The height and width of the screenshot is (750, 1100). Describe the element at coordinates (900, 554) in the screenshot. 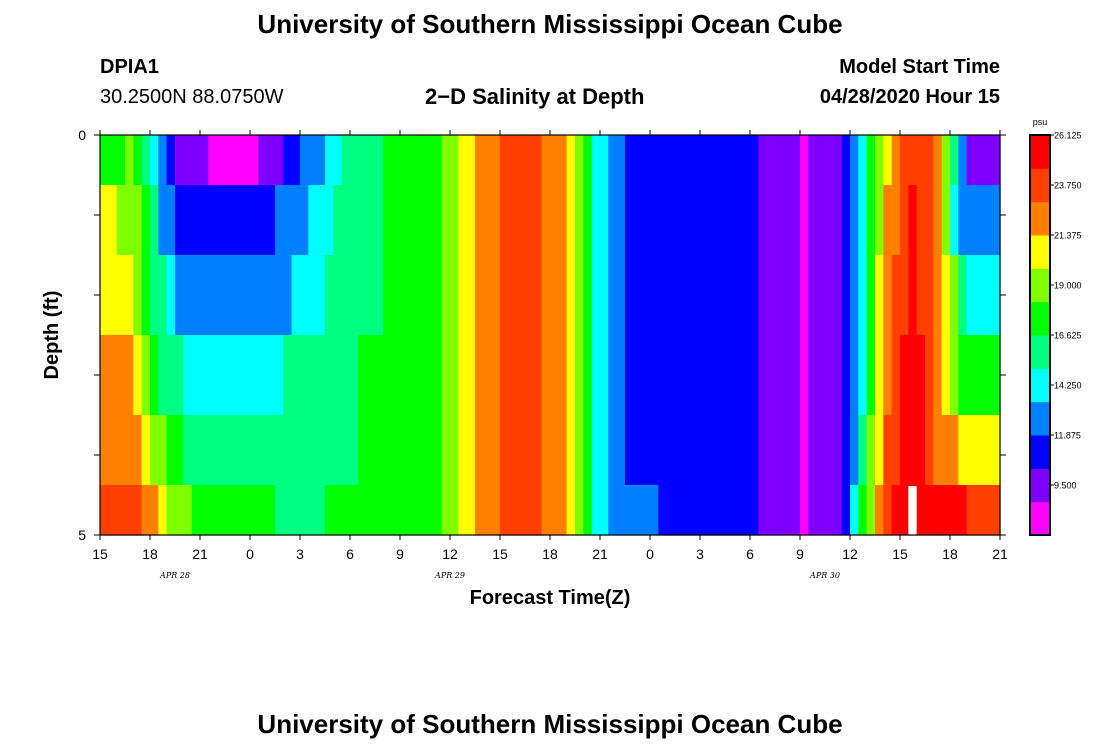

I see `x-tick-label: 15` at that location.